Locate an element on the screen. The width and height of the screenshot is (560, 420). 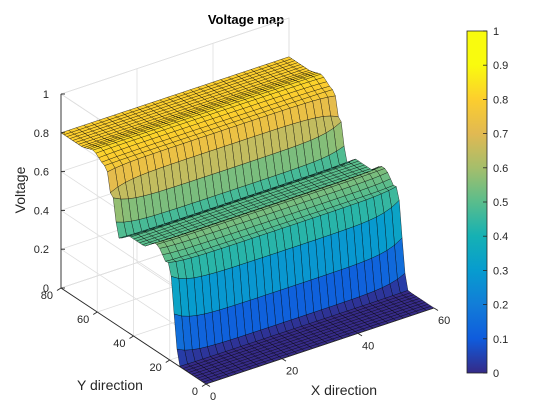
x-tick-label: 60 is located at coordinates (444, 321).